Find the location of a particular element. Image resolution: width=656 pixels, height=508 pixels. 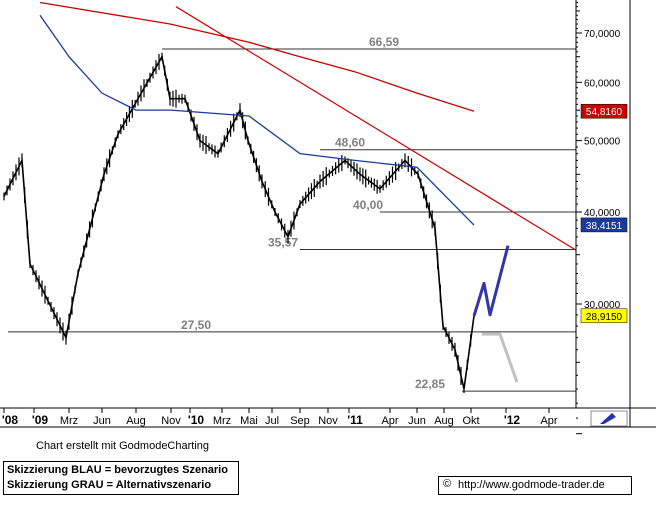

y-tick-label: 60,0000 is located at coordinates (602, 83).